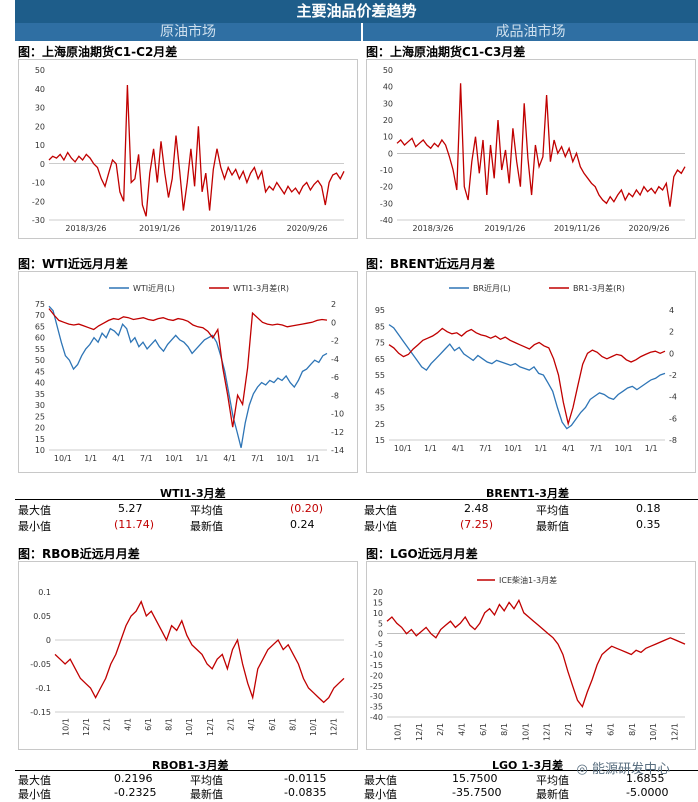 The image size is (698, 802). What do you see at coordinates (40, 450) in the screenshot?
I see `y-tick-label-left: 10` at bounding box center [40, 450].